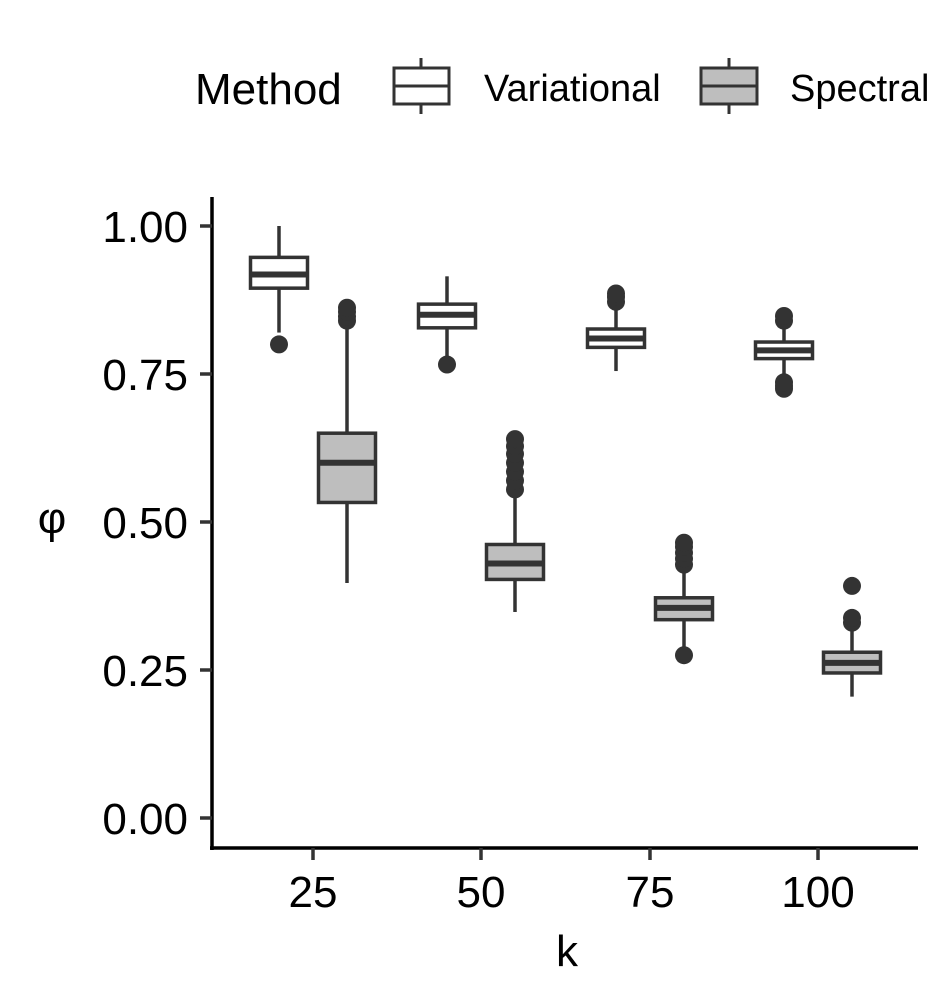 The width and height of the screenshot is (944, 1003). What do you see at coordinates (572, 89) in the screenshot?
I see `legend-label-variational: Variational` at bounding box center [572, 89].